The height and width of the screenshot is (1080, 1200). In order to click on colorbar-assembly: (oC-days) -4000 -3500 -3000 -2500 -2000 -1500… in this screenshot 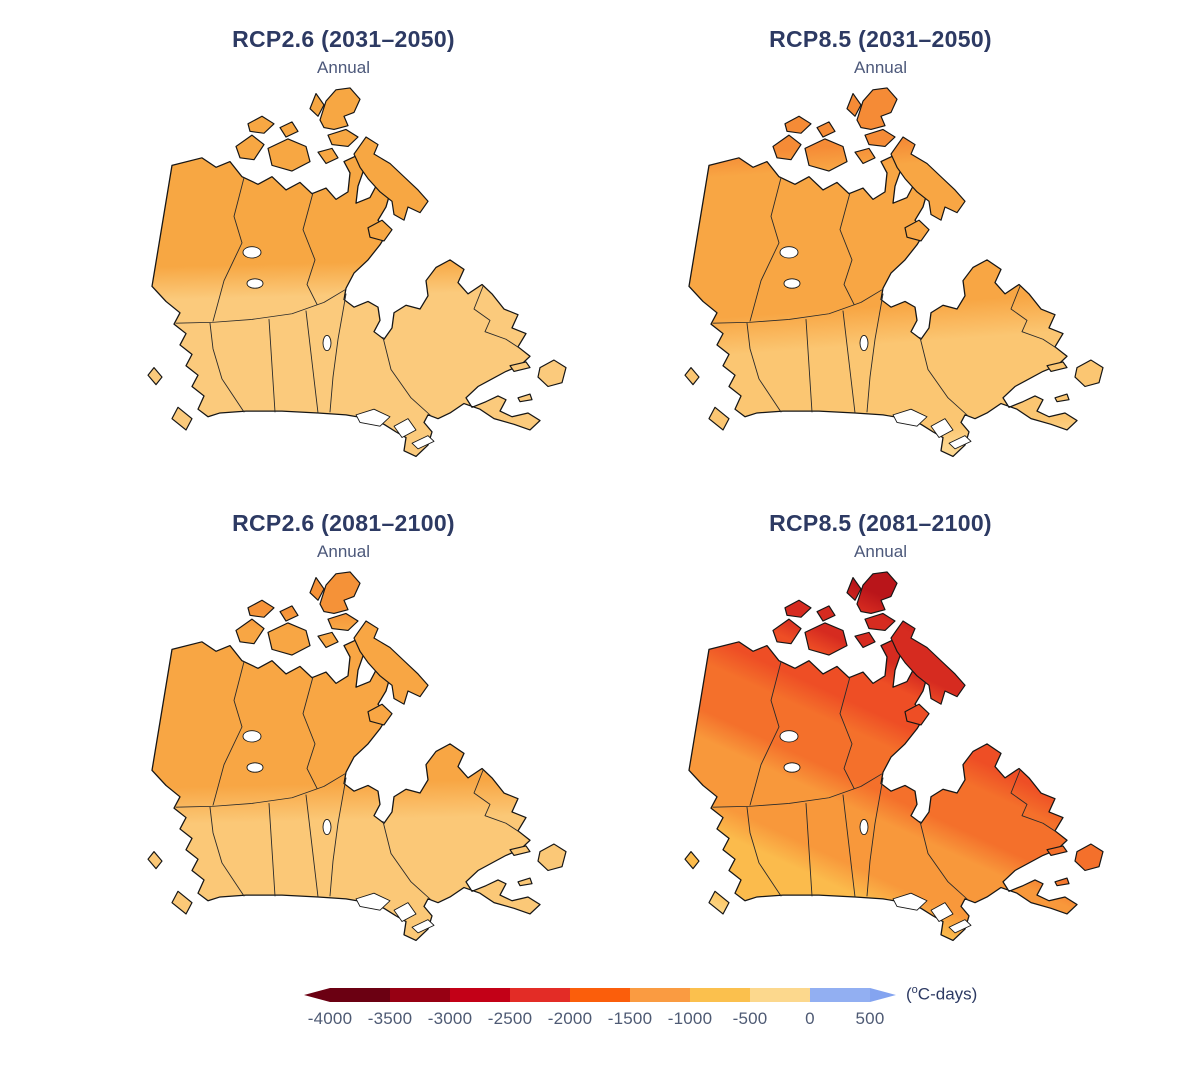, I will do `click(640, 1008)`.